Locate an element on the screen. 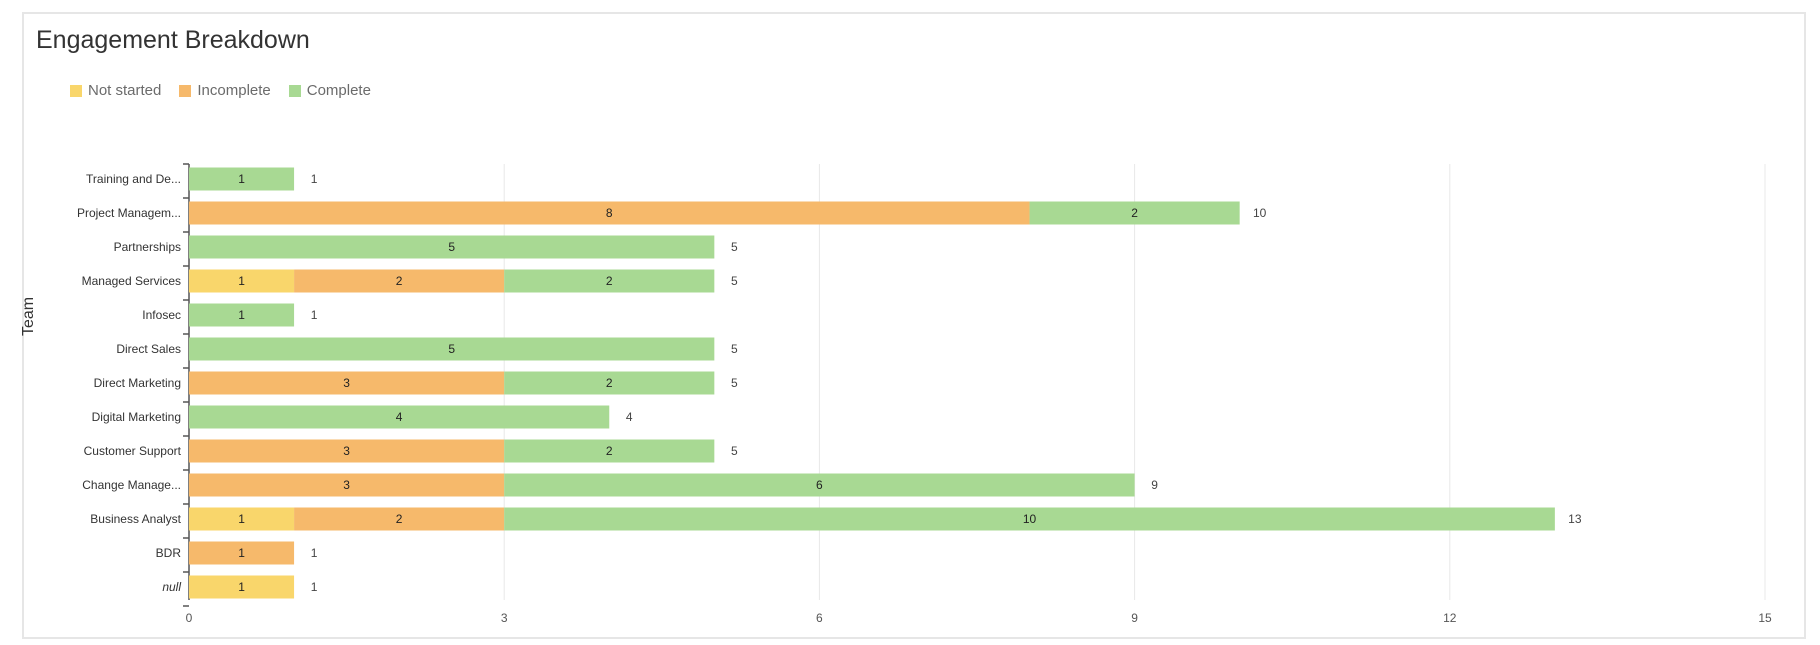 The width and height of the screenshot is (1820, 645). y-tick-label: null is located at coordinates (171, 587).